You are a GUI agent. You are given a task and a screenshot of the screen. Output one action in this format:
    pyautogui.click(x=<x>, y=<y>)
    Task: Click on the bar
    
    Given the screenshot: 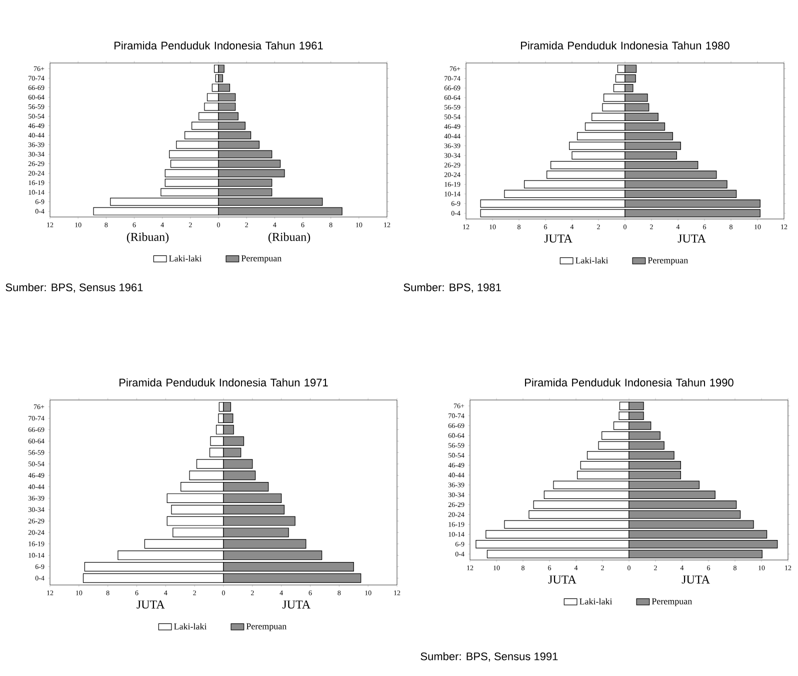 What is the action you would take?
    pyautogui.click(x=227, y=407)
    